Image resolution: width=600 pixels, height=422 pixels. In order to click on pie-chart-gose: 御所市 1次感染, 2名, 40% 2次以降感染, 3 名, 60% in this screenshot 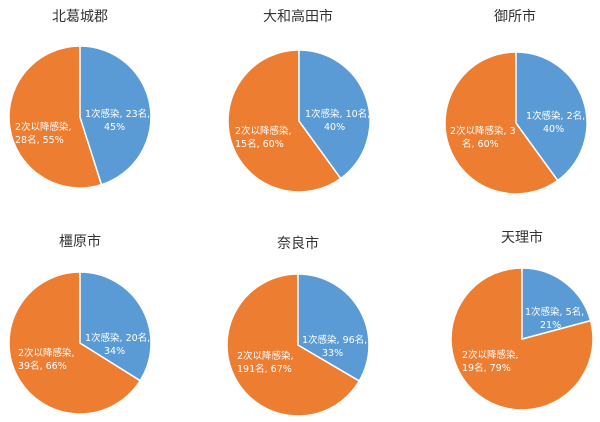, I will do `click(516, 101)`.